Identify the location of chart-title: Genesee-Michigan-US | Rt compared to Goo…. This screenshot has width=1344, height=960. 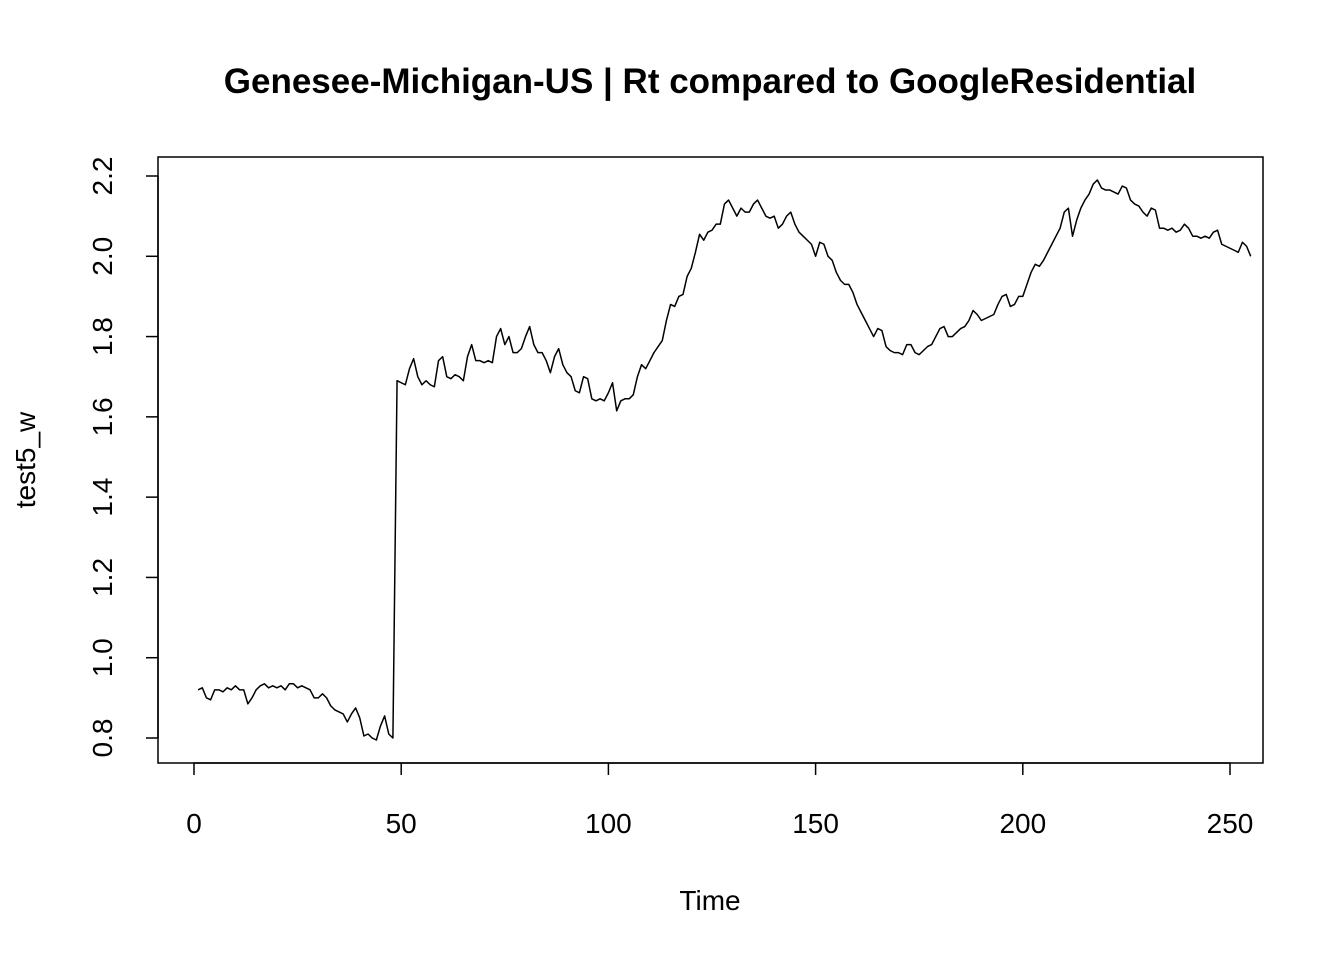
(710, 81).